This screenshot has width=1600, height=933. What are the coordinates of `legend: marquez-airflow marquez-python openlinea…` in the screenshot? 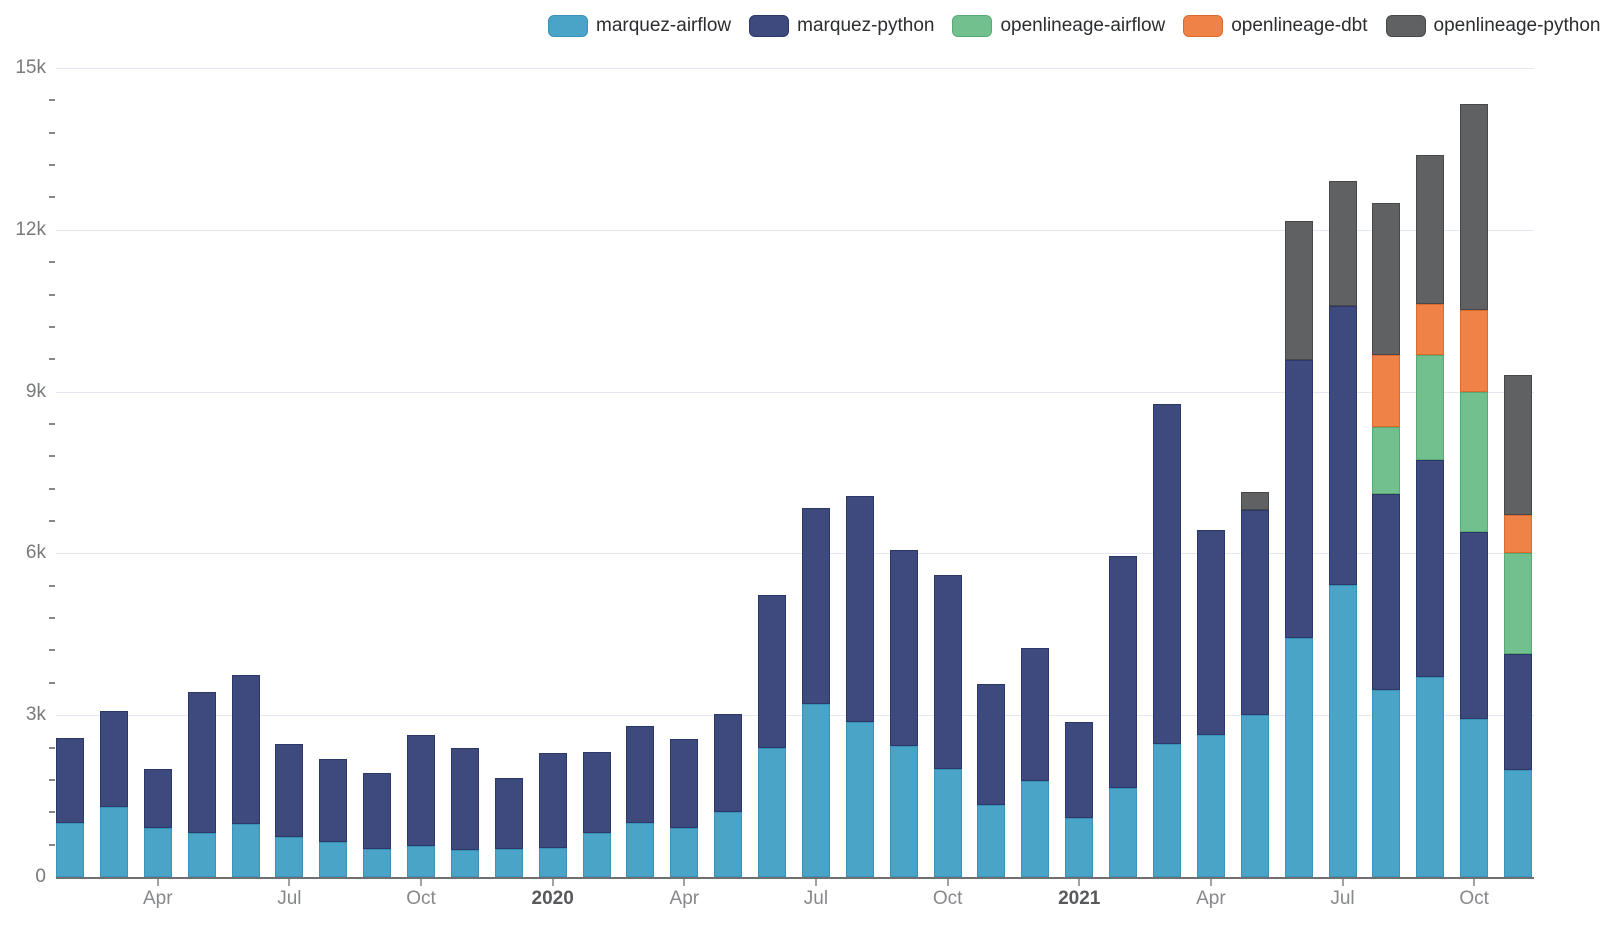 It's located at (1074, 26).